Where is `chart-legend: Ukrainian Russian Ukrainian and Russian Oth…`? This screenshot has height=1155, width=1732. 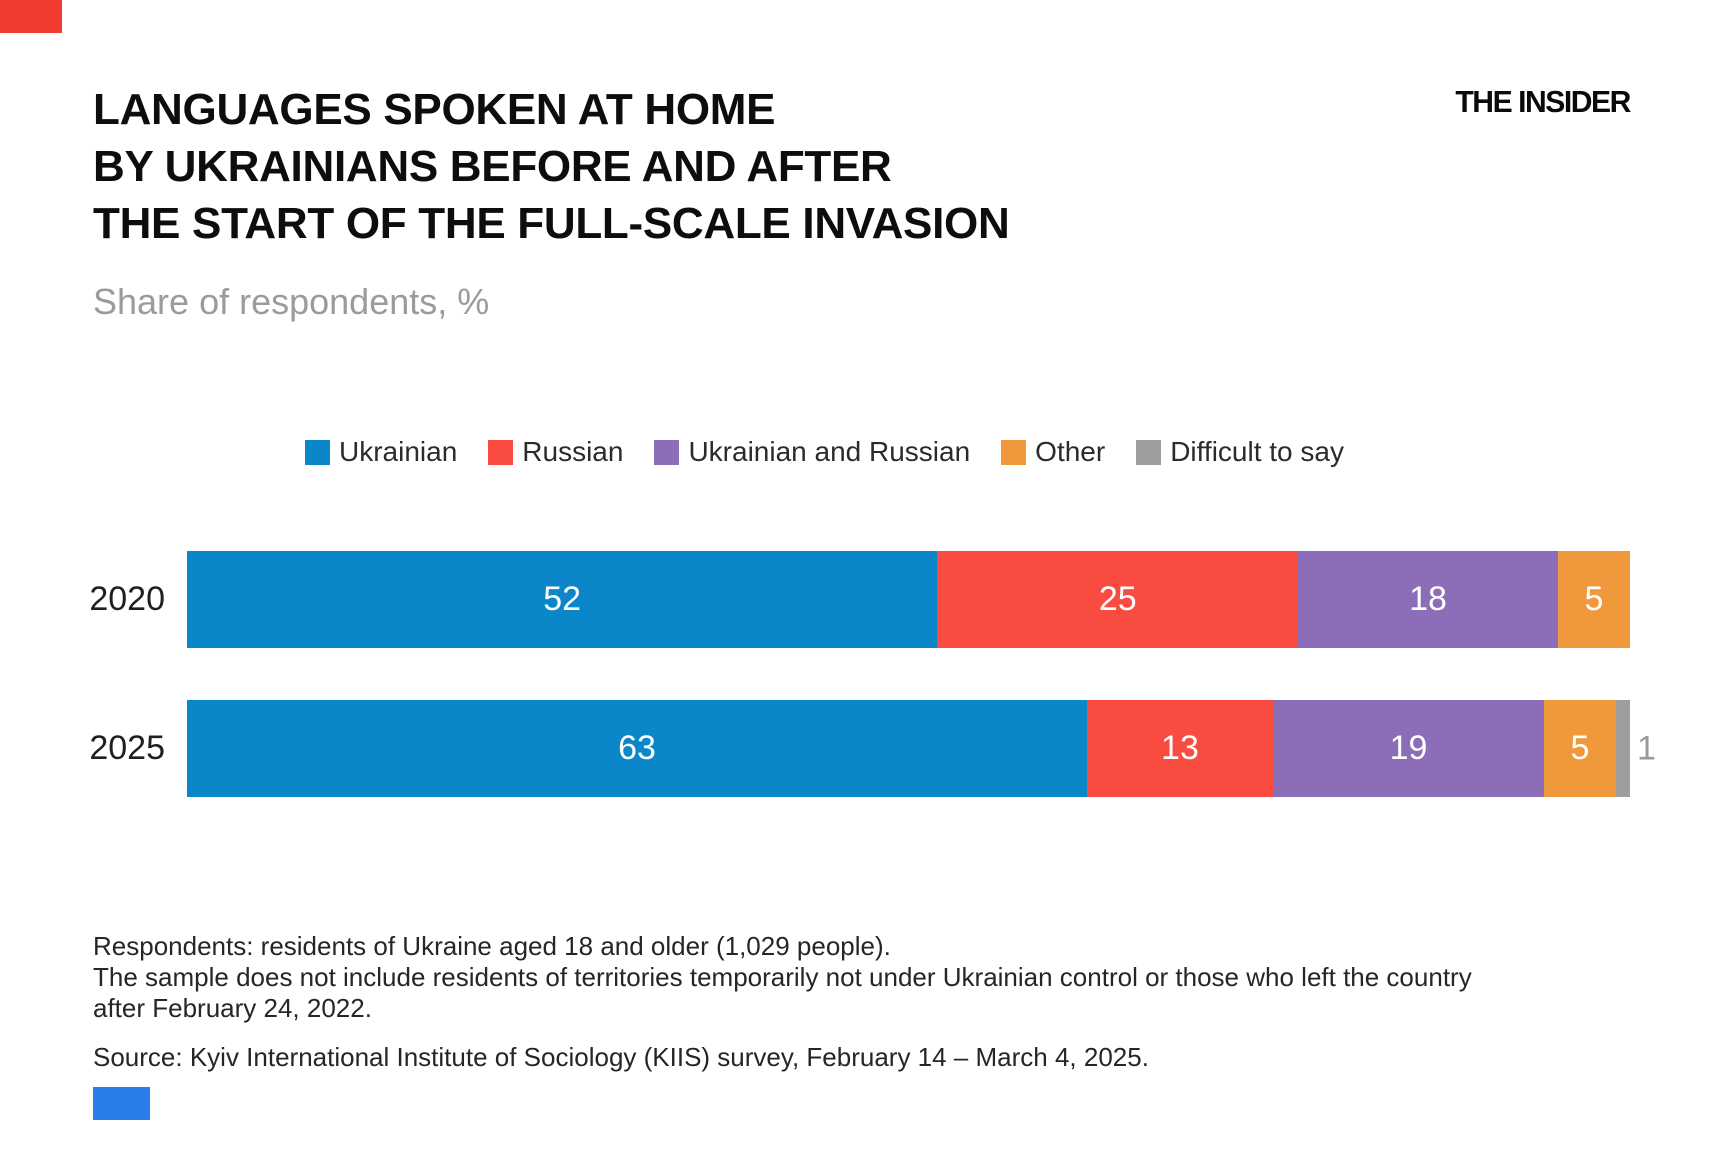 chart-legend: Ukrainian Russian Ukrainian and Russian Oth… is located at coordinates (824, 452).